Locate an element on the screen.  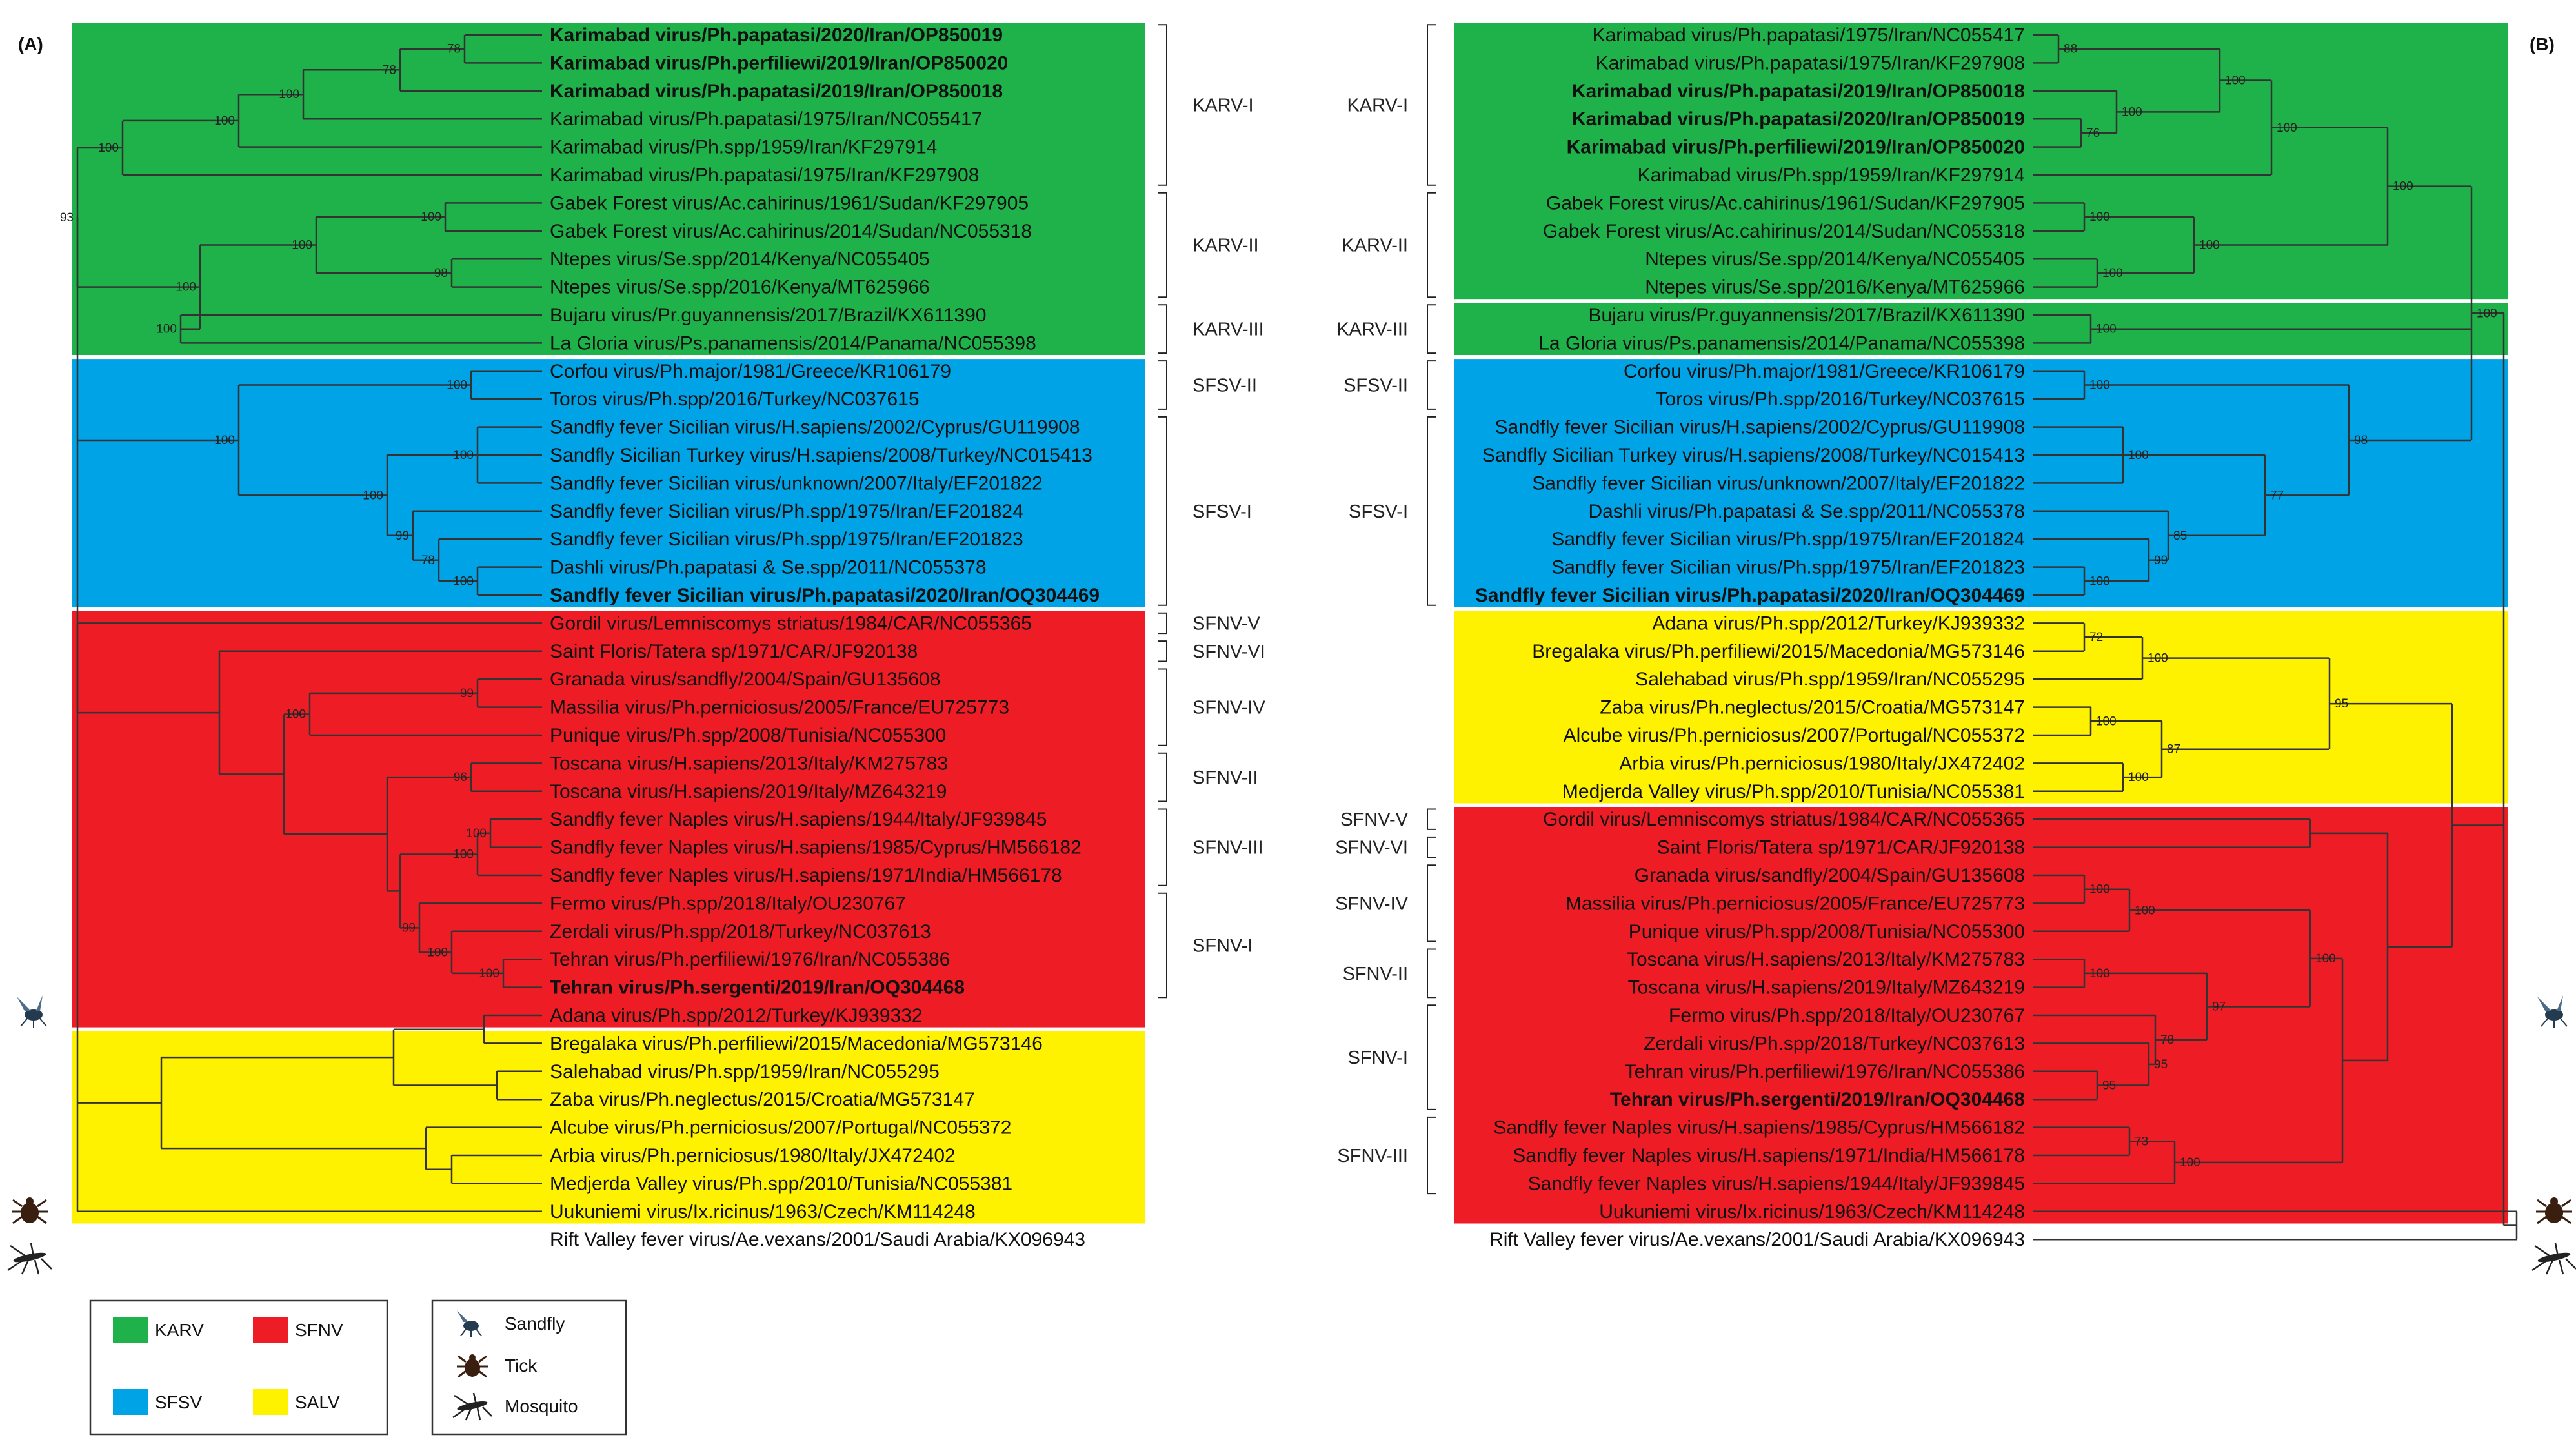
clade-label: SFSV-I is located at coordinates (1222, 512).